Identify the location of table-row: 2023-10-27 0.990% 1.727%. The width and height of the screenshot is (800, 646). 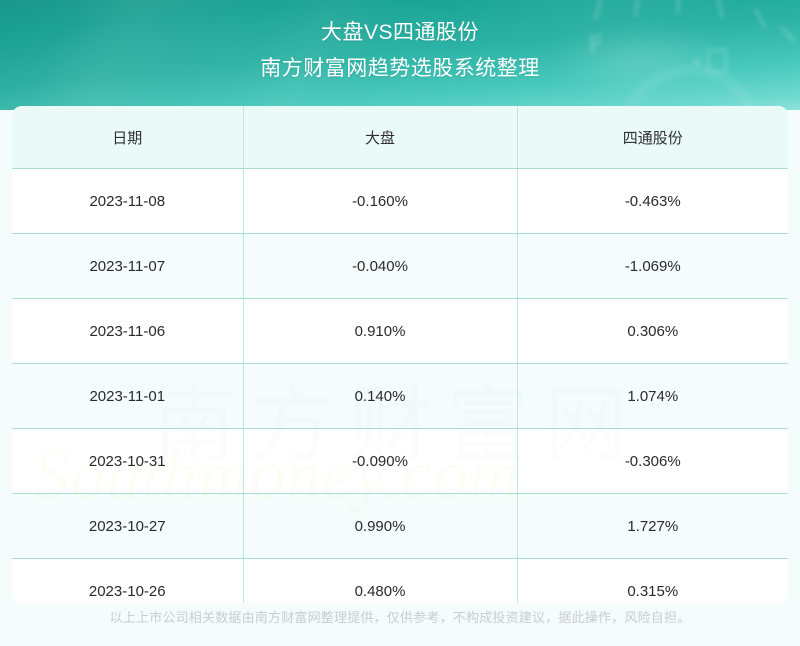
(400, 526).